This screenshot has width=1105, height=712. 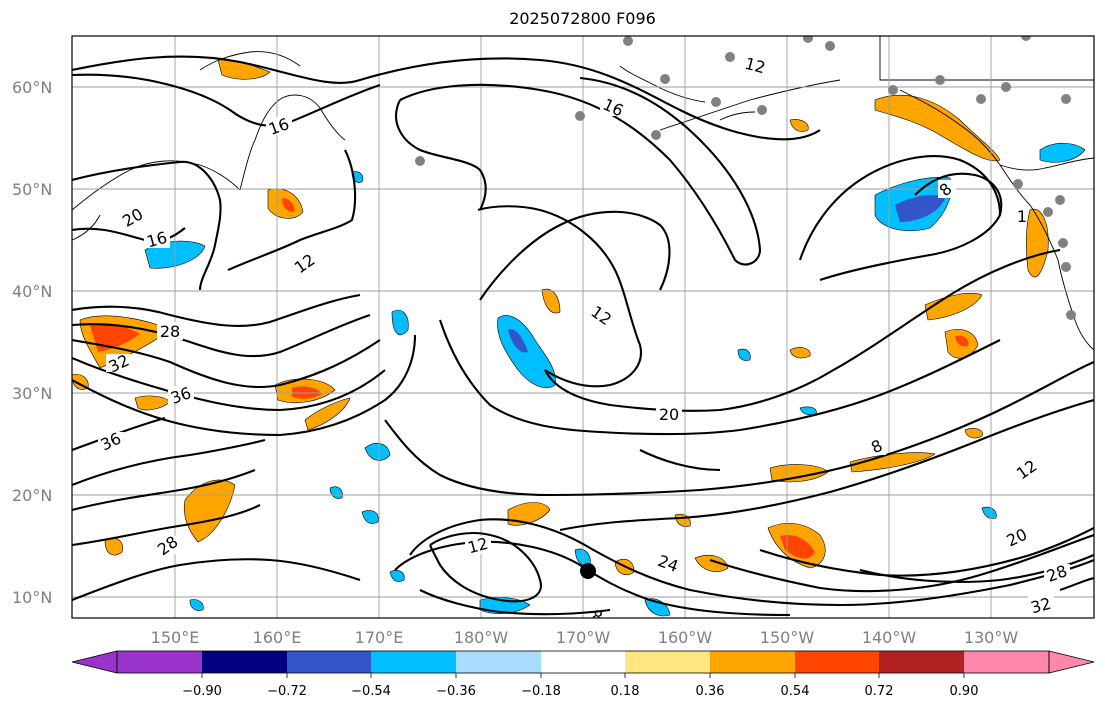 I want to click on colorbar-tick-label: 0.90, so click(x=964, y=691).